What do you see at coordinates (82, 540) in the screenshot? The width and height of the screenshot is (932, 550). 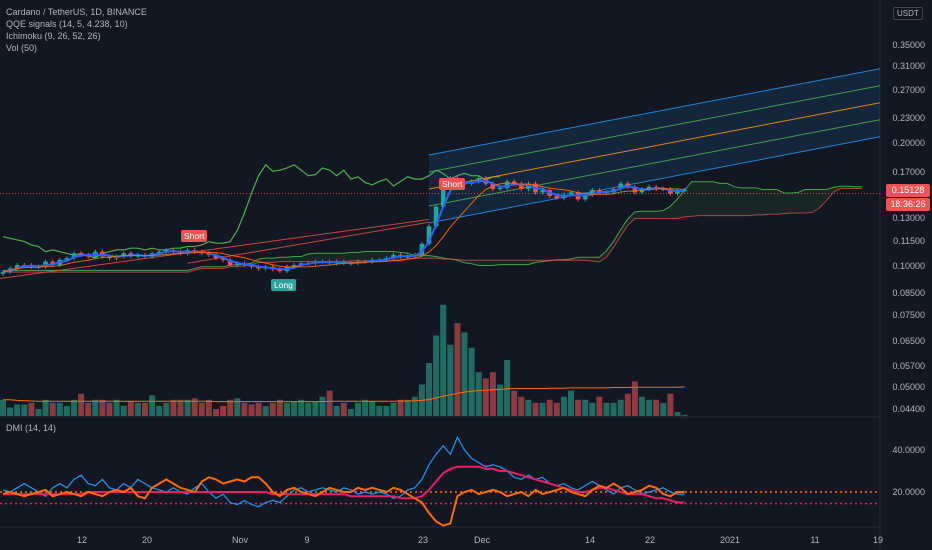 I see `time-tick-label: 12` at bounding box center [82, 540].